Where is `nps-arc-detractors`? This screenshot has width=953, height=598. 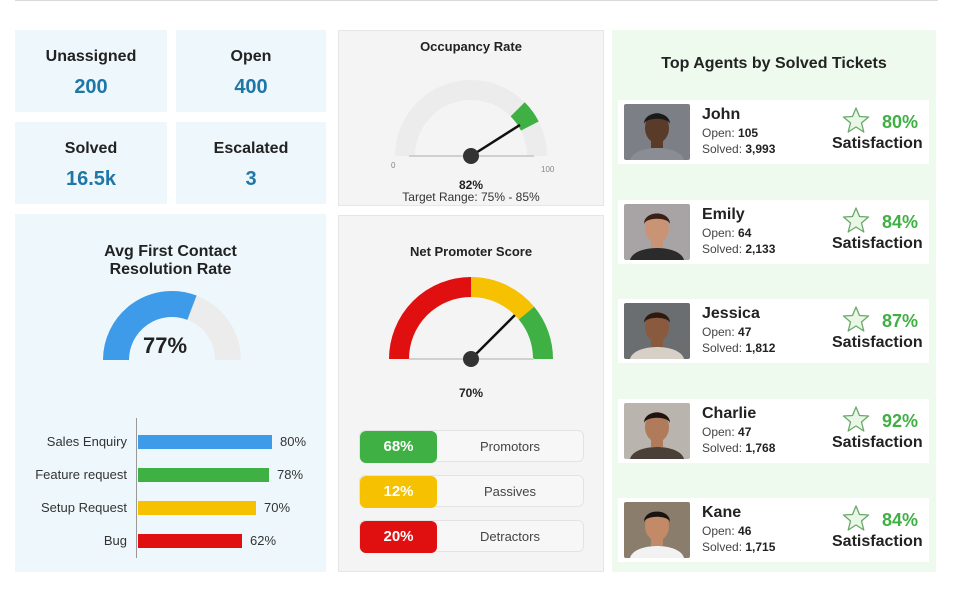 nps-arc-detractors is located at coordinates (430, 318).